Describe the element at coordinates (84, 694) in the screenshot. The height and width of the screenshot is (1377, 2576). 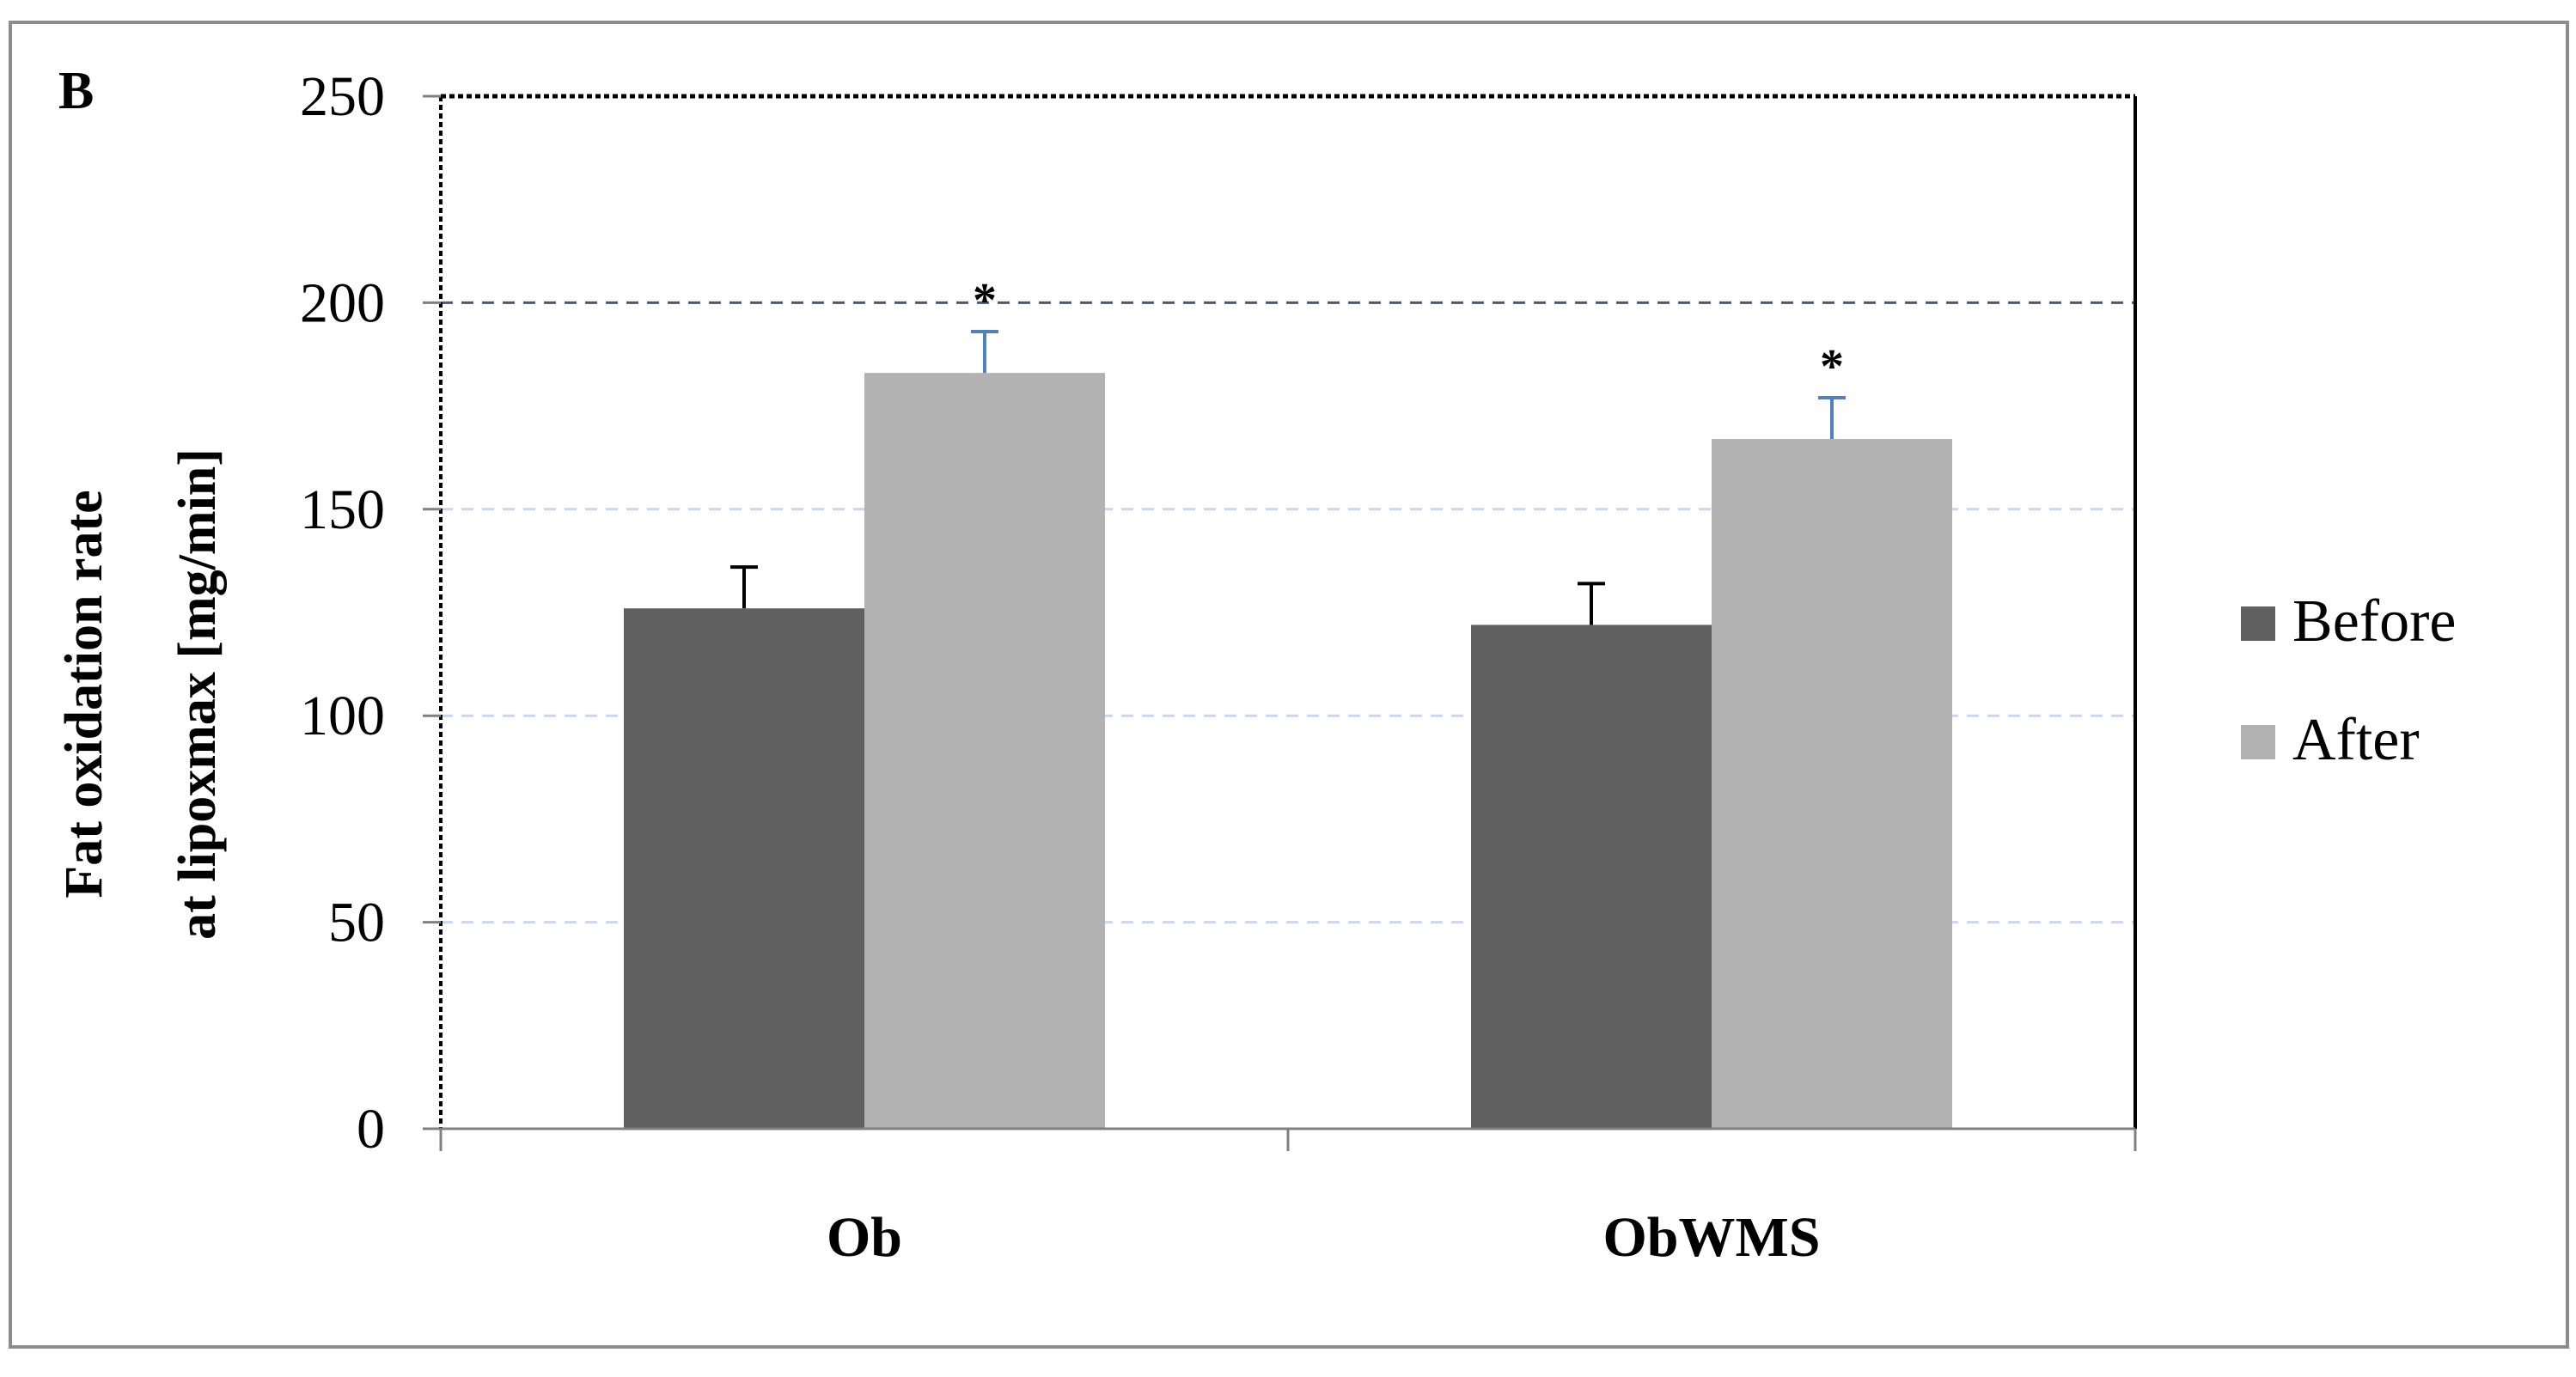
I see `y-axis-title-line-1: Fat oxidation rate` at that location.